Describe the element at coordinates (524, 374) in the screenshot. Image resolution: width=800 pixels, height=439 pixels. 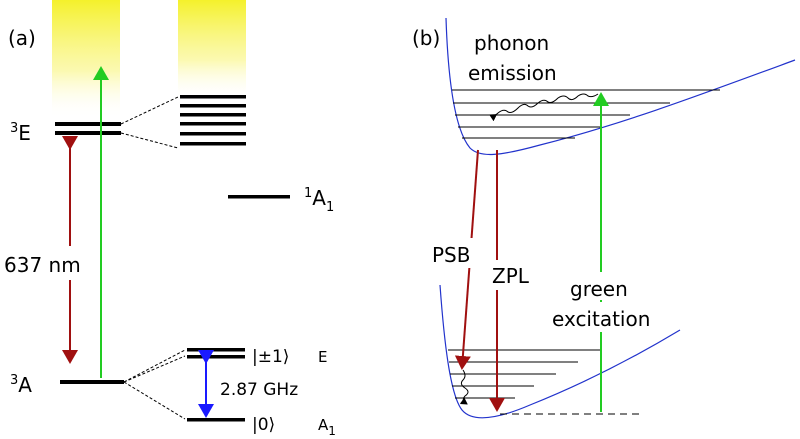
I see `ground-vibrational-levels` at that location.